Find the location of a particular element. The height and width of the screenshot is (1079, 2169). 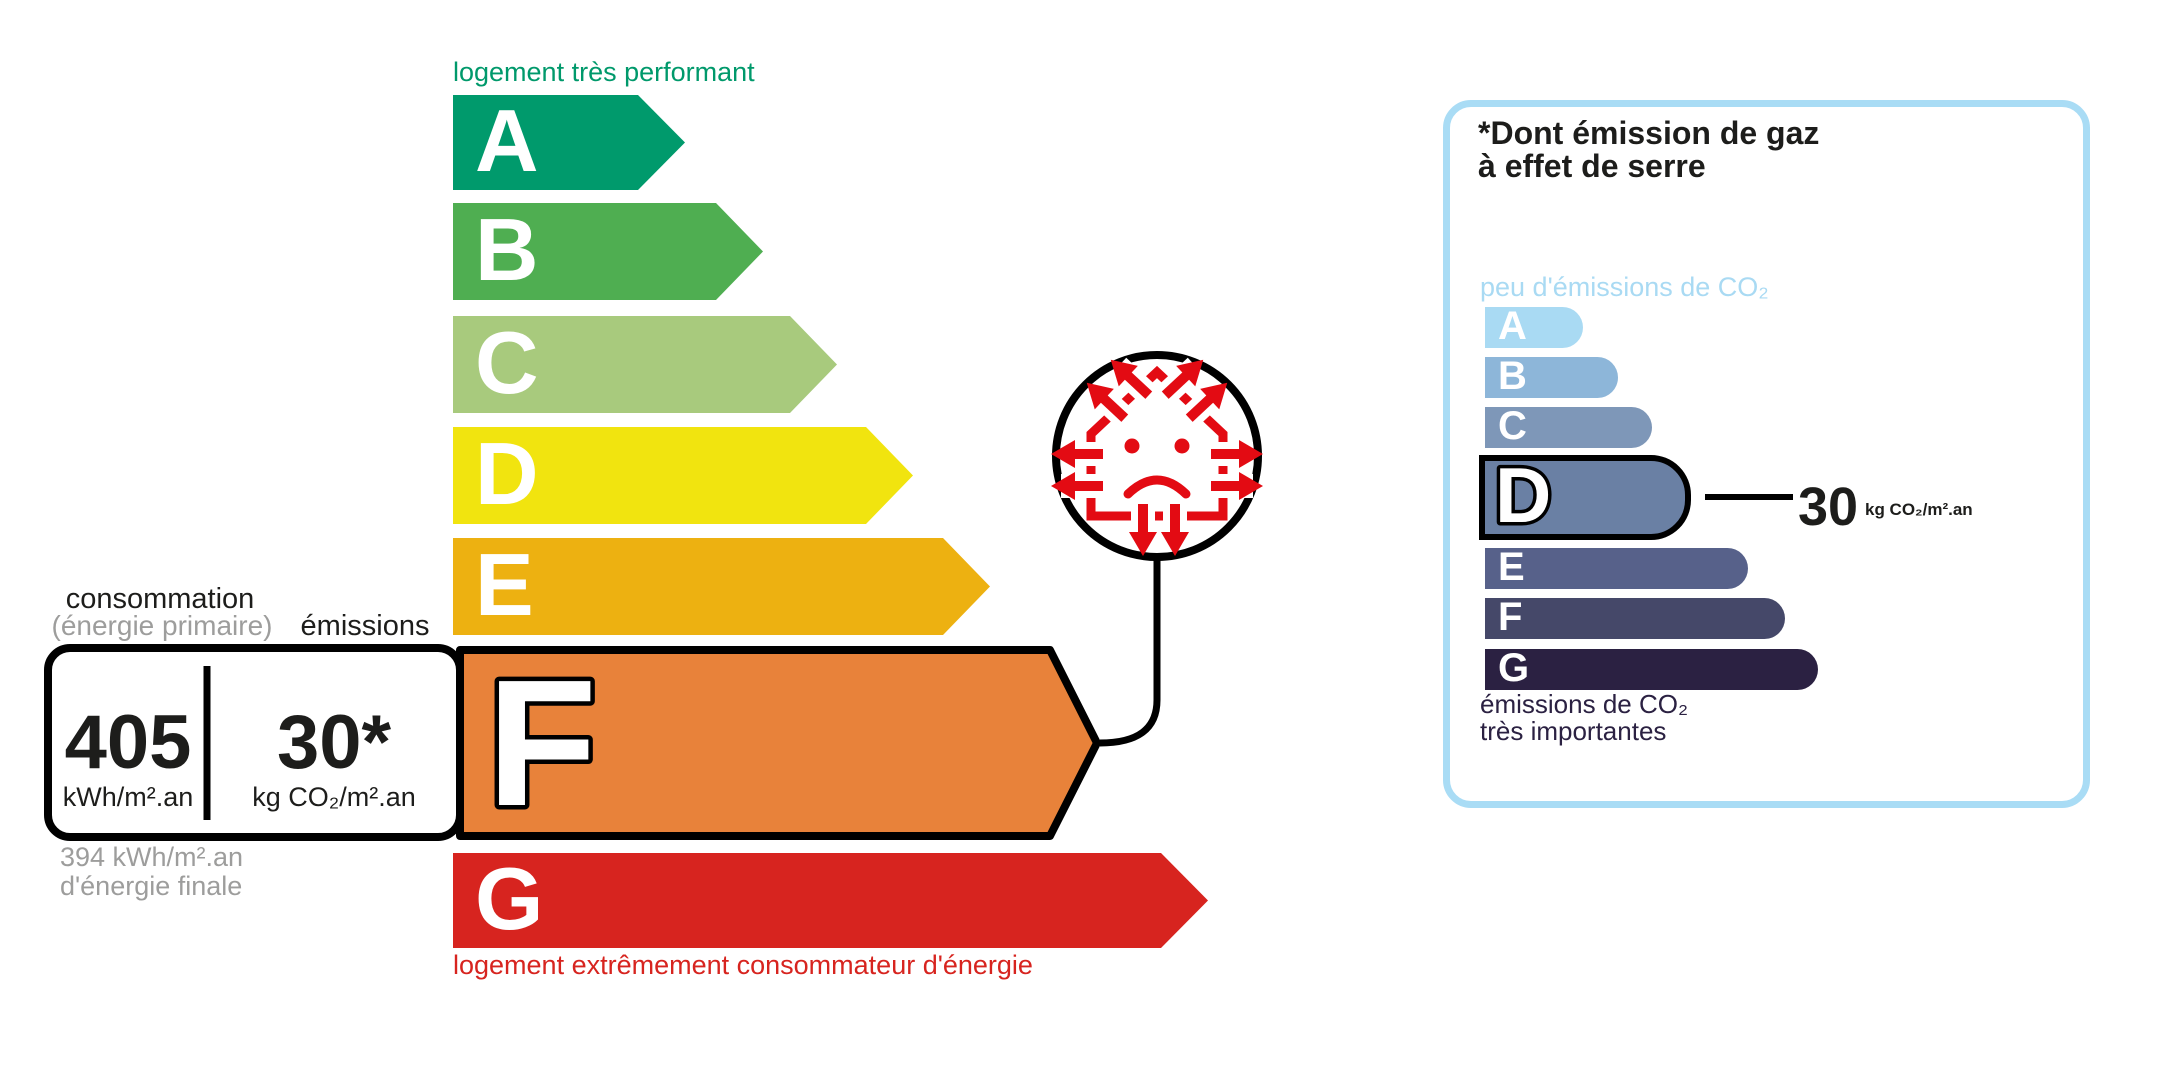

energy-bar-A: A is located at coordinates (569, 142).